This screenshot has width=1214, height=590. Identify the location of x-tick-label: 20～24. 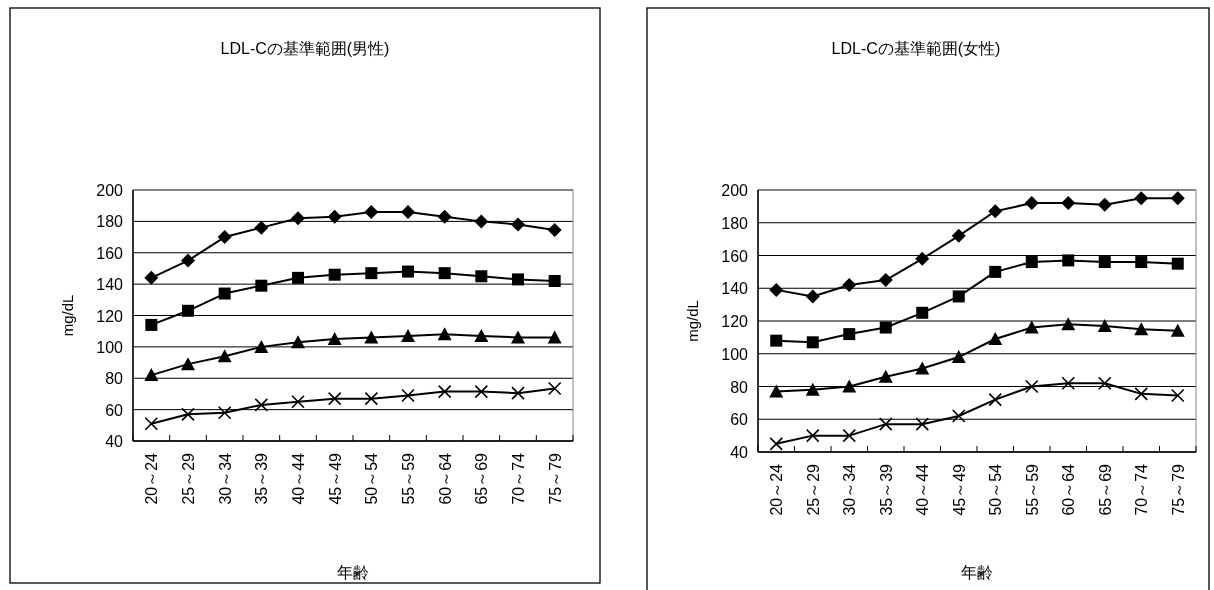
(777, 489).